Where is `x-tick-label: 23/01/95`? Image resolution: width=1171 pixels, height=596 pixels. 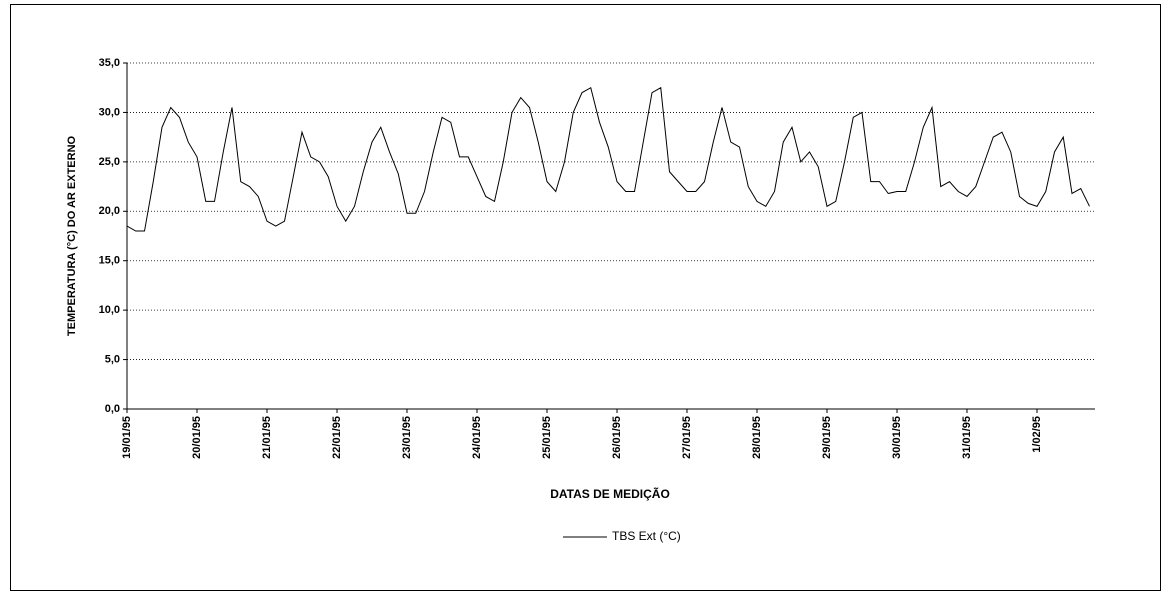 x-tick-label: 23/01/95 is located at coordinates (407, 437).